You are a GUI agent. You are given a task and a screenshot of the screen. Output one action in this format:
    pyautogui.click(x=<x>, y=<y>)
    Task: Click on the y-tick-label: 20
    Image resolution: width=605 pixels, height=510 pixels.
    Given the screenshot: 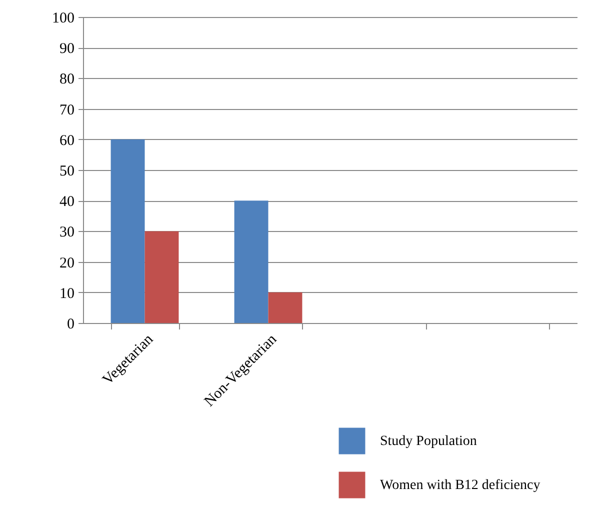 What is the action you would take?
    pyautogui.click(x=67, y=263)
    